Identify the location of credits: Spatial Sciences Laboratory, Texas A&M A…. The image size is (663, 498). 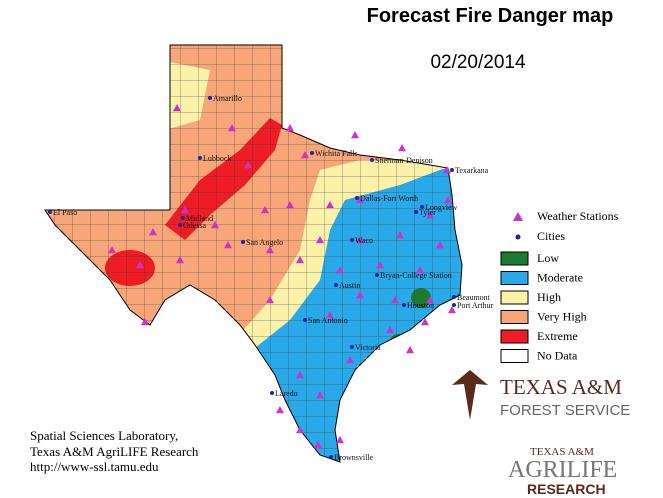
(114, 451).